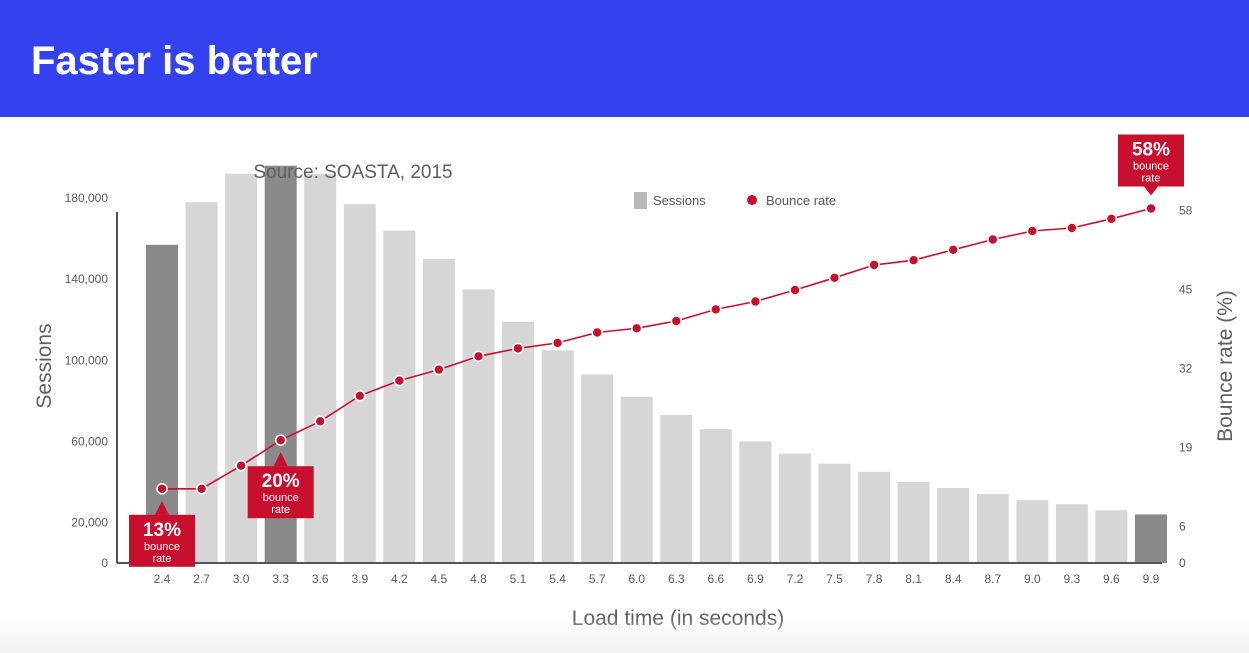 Image resolution: width=1249 pixels, height=653 pixels. What do you see at coordinates (755, 579) in the screenshot?
I see `x-tick-label: 6.9` at bounding box center [755, 579].